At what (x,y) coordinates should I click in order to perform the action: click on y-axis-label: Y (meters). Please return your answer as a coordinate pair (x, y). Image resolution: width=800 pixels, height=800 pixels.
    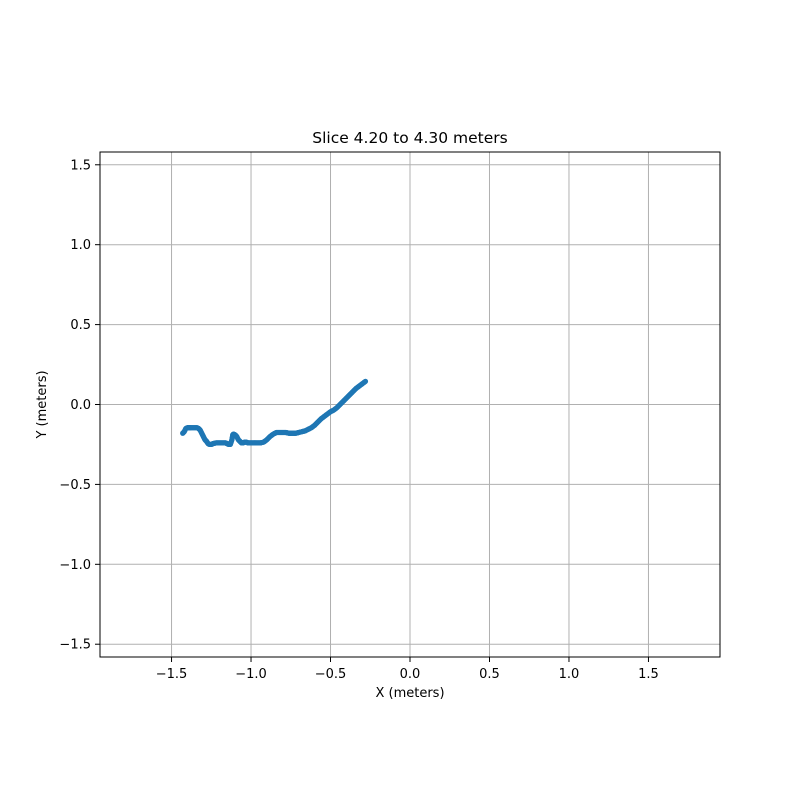
    Looking at the image, I should click on (42, 404).